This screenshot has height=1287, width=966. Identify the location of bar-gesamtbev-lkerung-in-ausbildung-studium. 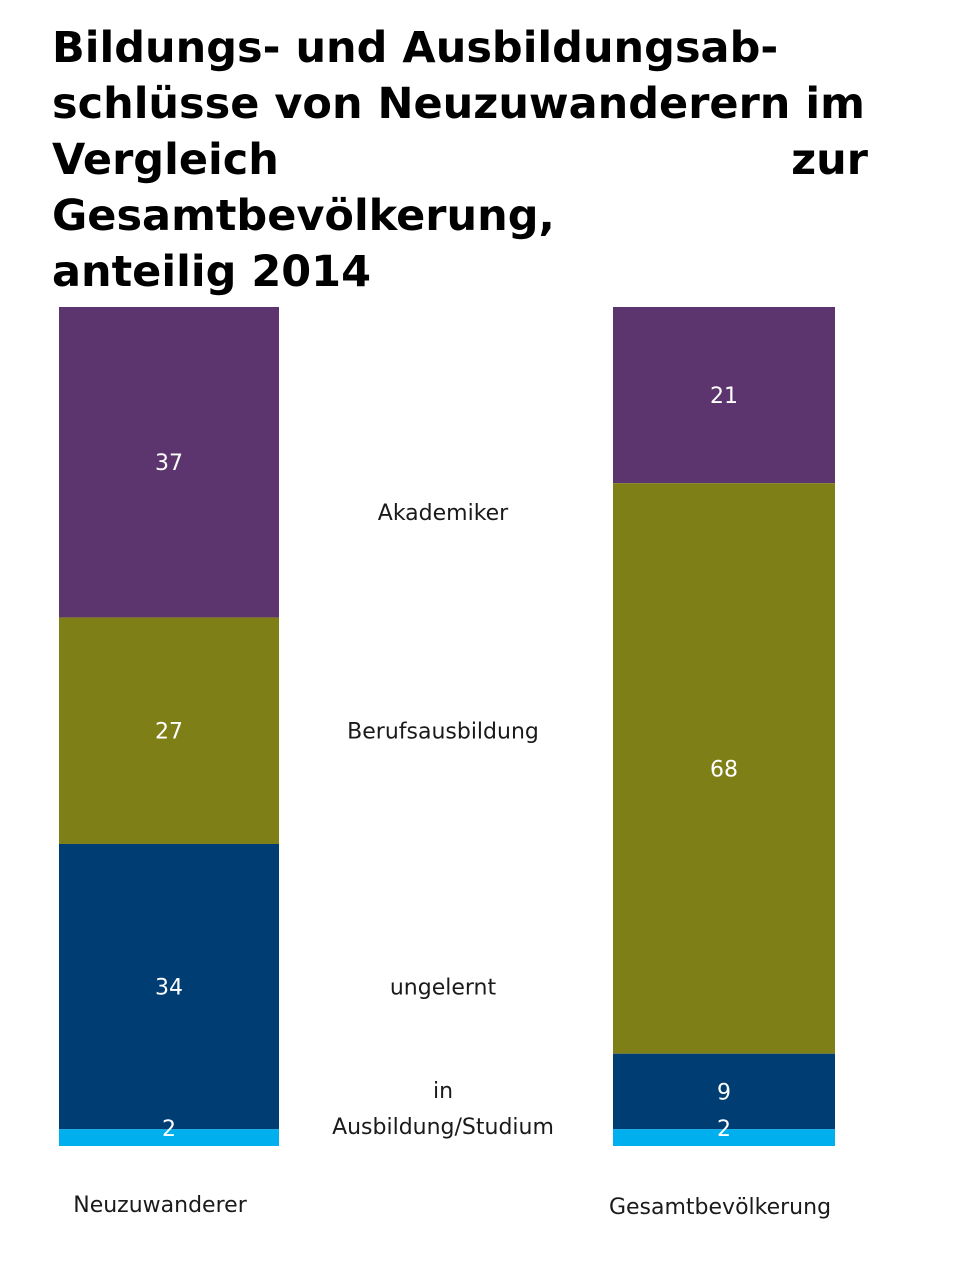
(724, 1137).